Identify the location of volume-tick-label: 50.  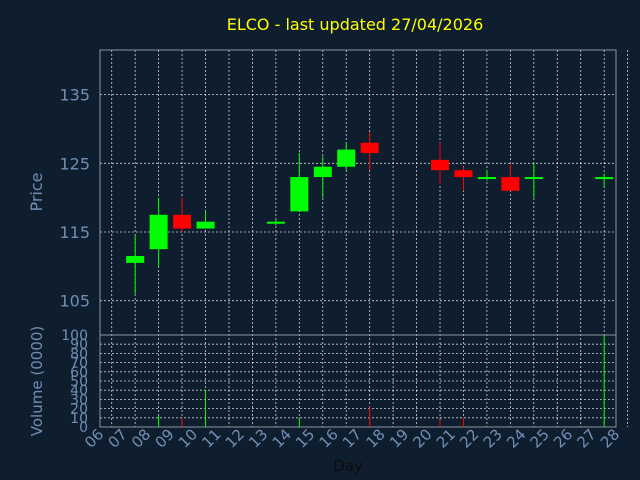
(79, 382).